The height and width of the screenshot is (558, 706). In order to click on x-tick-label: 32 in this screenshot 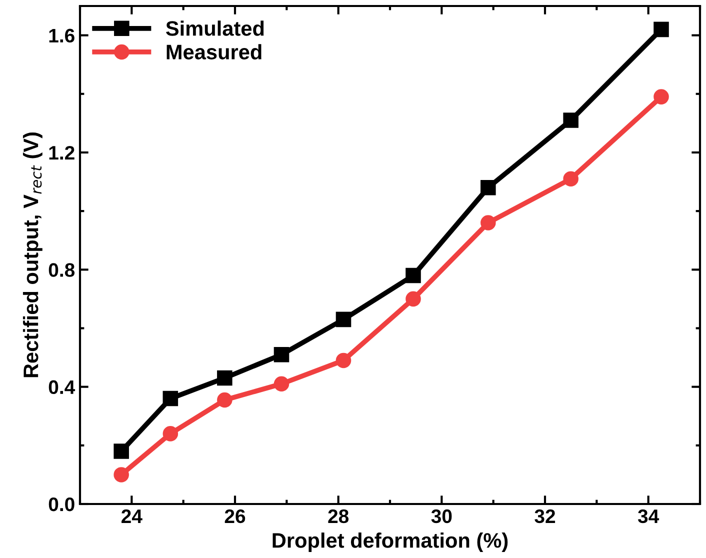, I will do `click(545, 516)`.